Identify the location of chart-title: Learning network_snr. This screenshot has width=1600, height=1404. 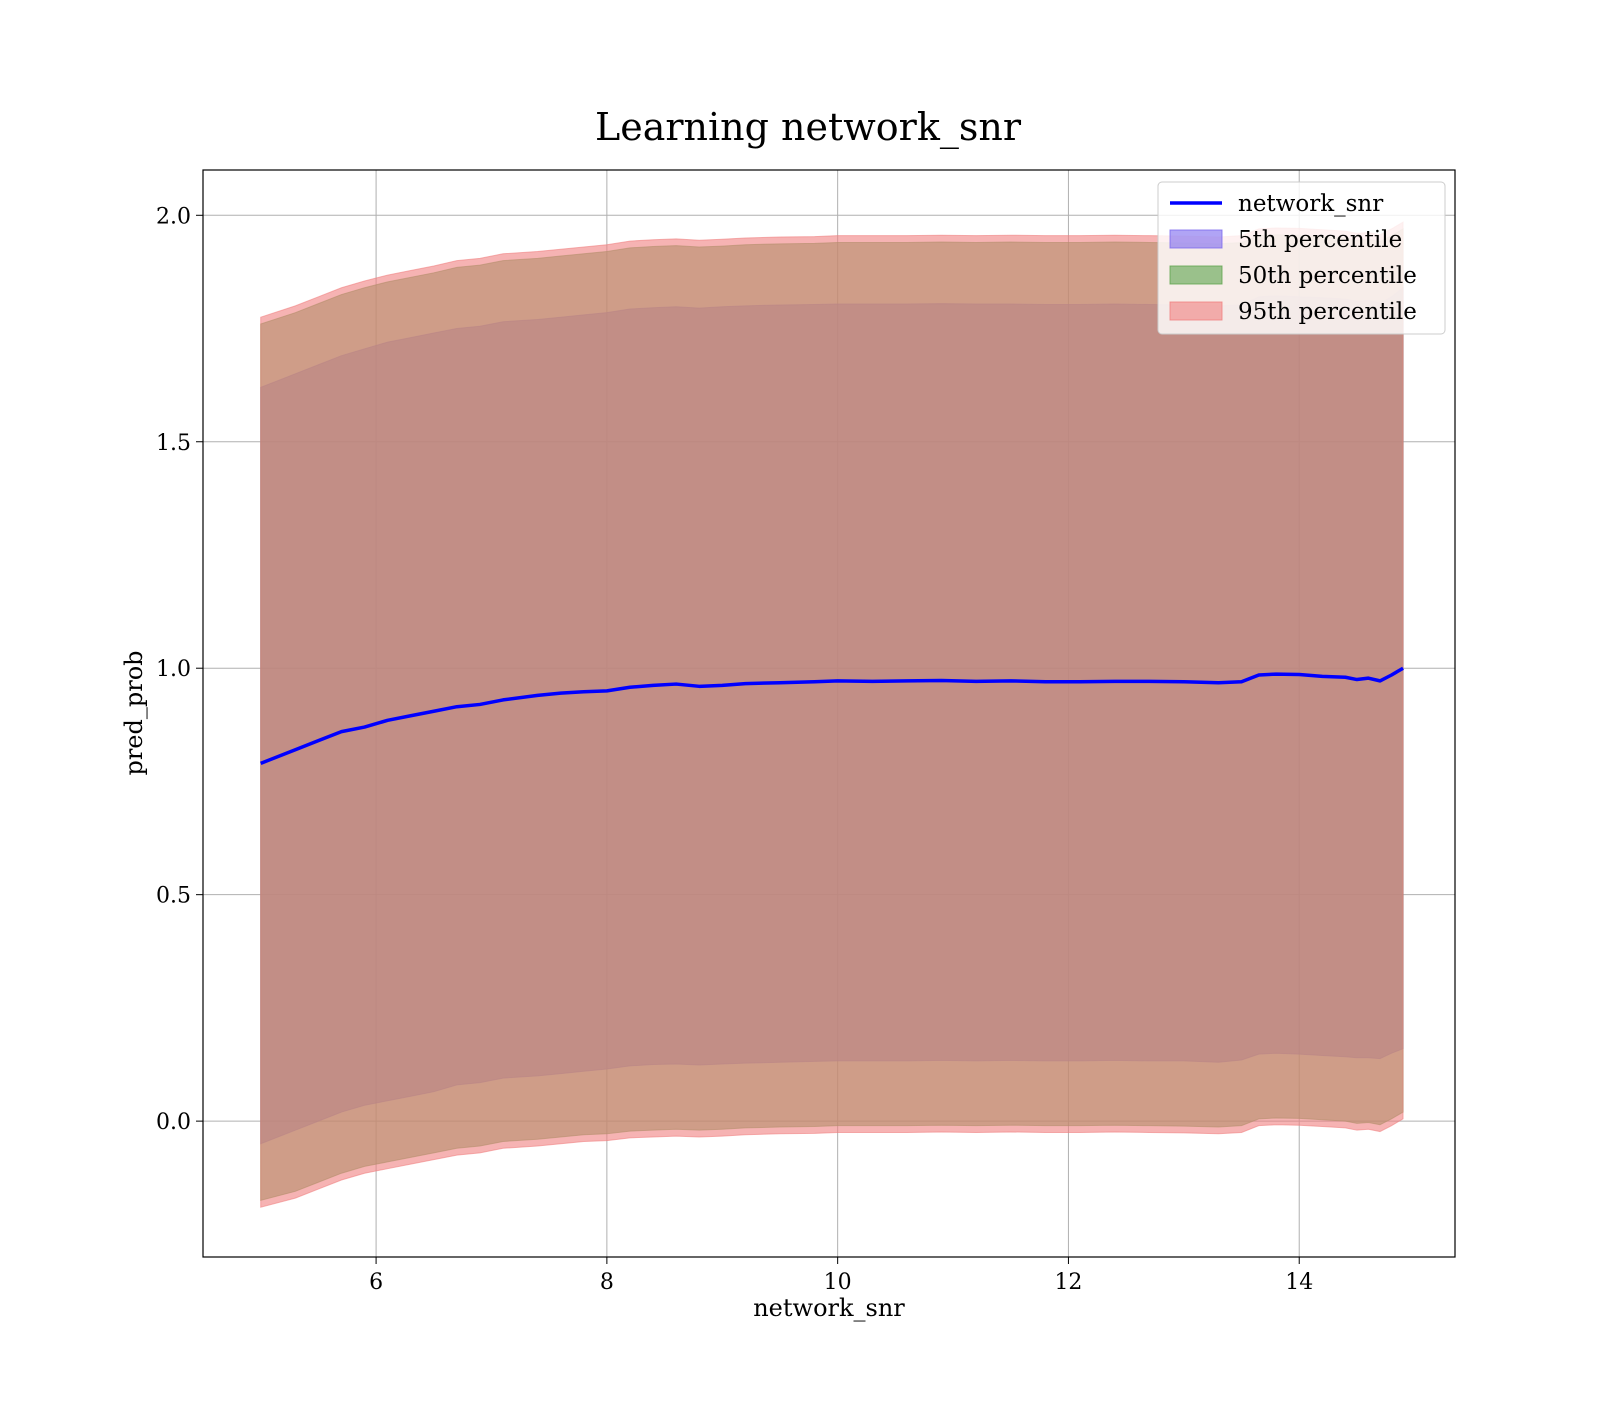
(808, 127).